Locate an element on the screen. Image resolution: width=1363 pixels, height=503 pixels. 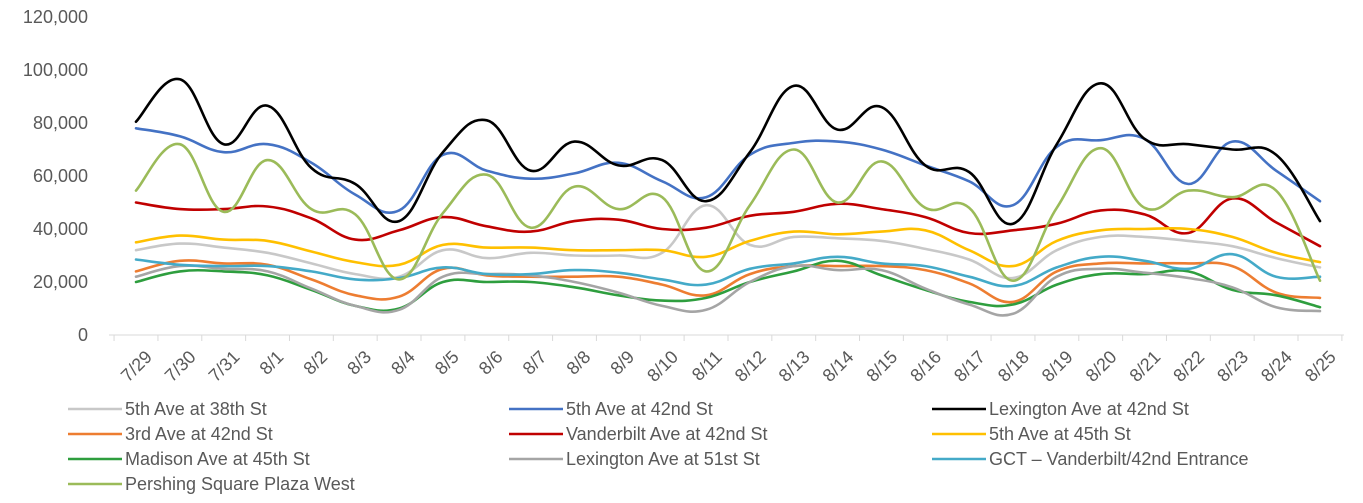
legend-item: 5th Ave at 38th St is located at coordinates (167, 409).